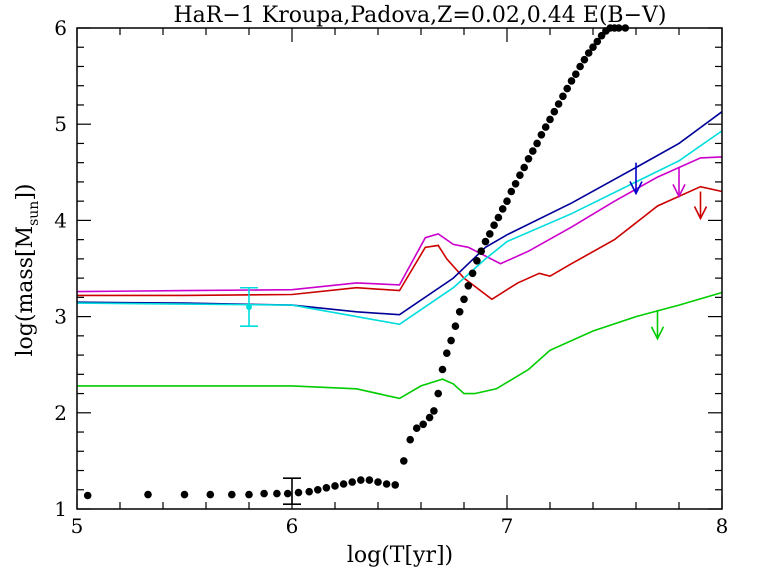 The width and height of the screenshot is (768, 574). What do you see at coordinates (60, 317) in the screenshot?
I see `y-tick-label: 3` at bounding box center [60, 317].